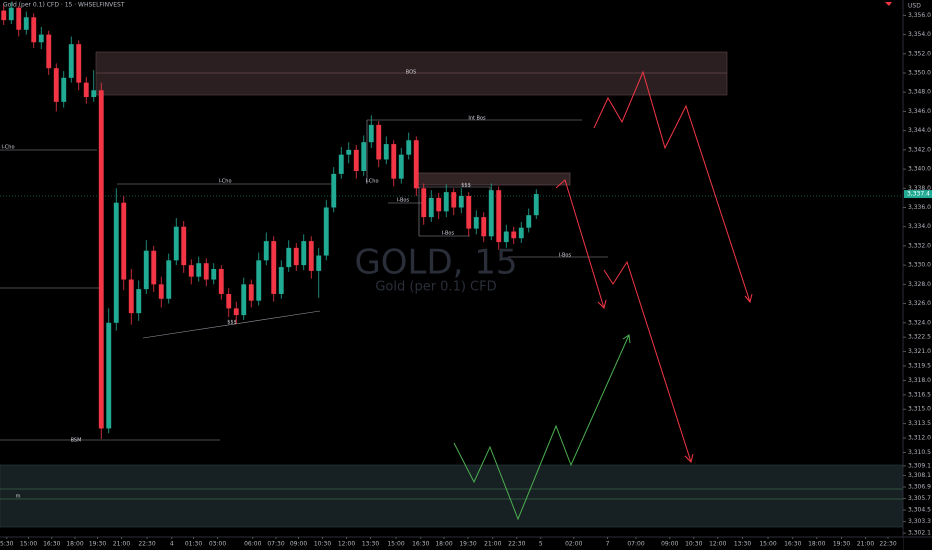  Describe the element at coordinates (919, 34) in the screenshot. I see `y-tick-label: 3,354.0` at that location.